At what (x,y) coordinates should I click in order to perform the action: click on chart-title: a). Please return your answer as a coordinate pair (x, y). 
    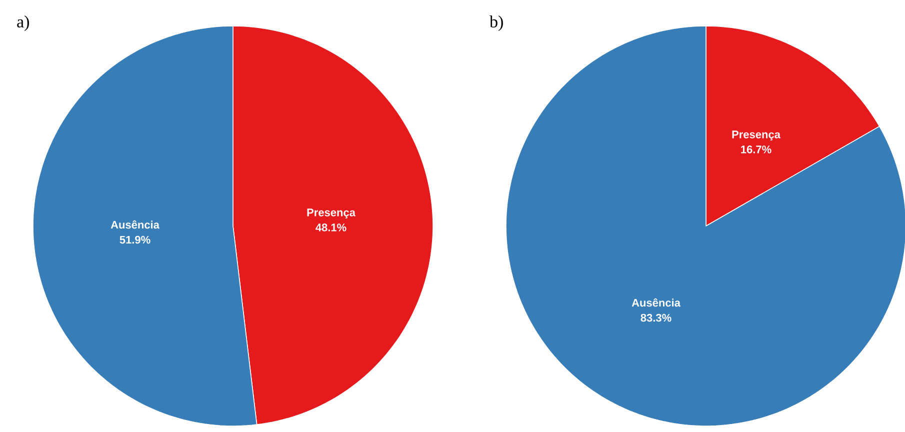
    Looking at the image, I should click on (23, 23).